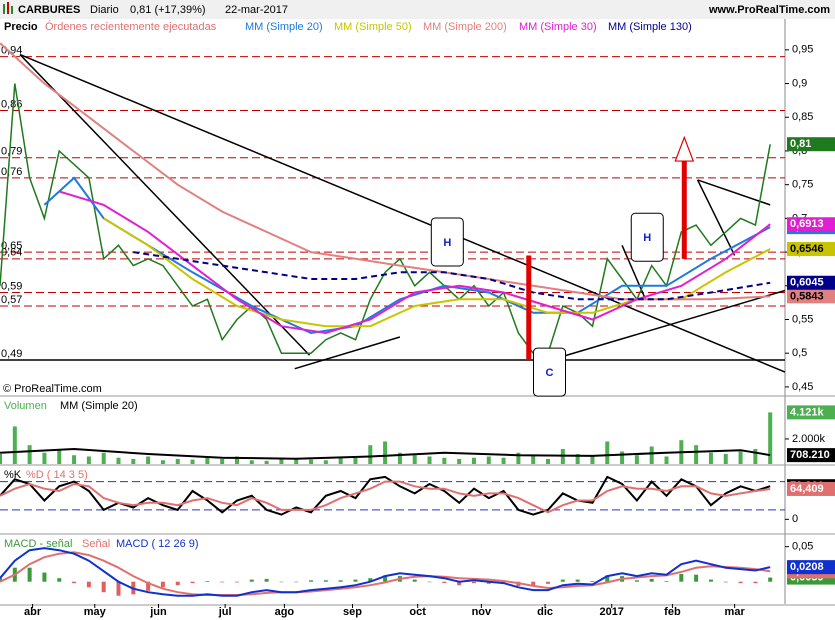 The width and height of the screenshot is (835, 620). What do you see at coordinates (49, 10) in the screenshot?
I see `symbol: CARBURES` at bounding box center [49, 10].